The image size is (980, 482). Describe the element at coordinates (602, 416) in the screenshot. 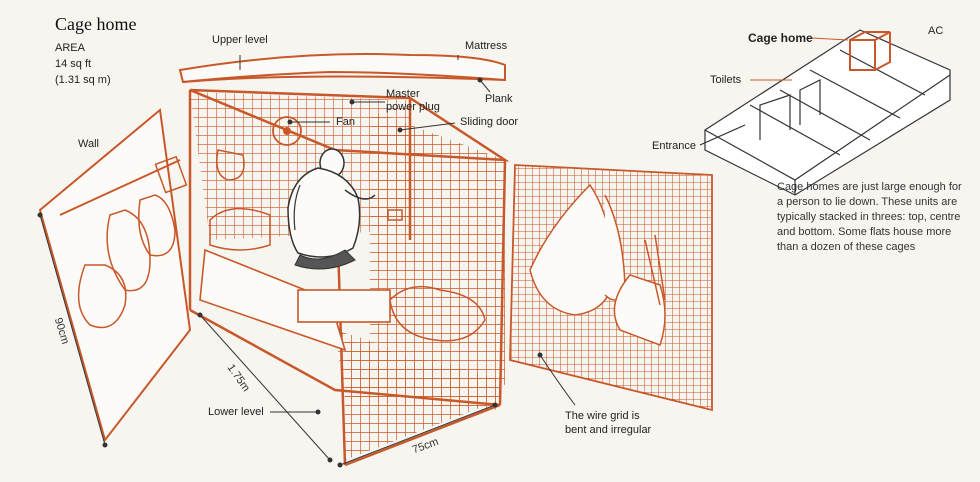

I see `label-wire-grid-line1: The wire grid is` at that location.